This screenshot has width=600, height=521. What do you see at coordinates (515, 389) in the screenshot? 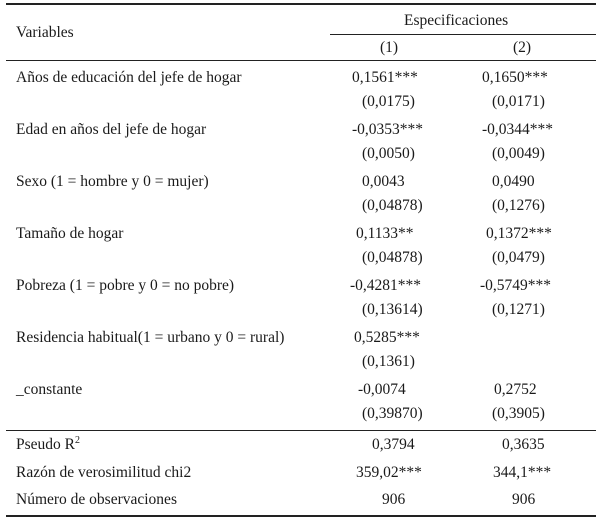
I see `coef-col2: 0,2752` at bounding box center [515, 389].